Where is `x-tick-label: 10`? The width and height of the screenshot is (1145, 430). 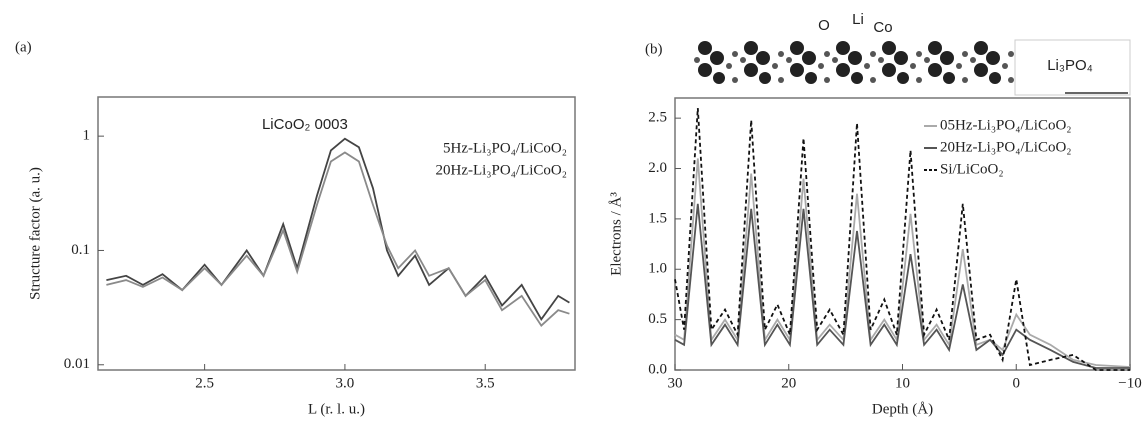 x-tick-label: 10 is located at coordinates (902, 383).